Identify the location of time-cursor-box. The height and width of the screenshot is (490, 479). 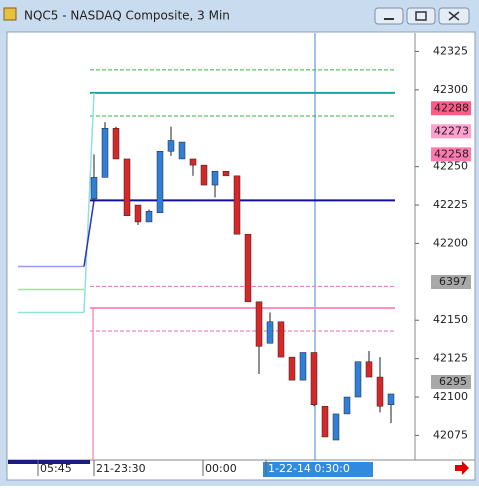
(318, 469).